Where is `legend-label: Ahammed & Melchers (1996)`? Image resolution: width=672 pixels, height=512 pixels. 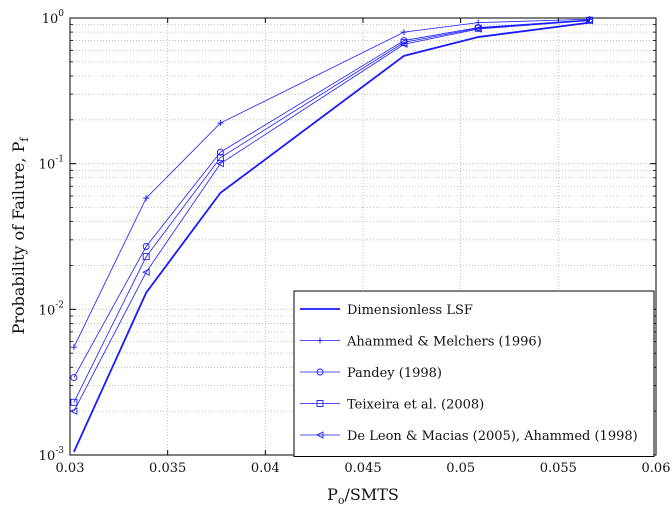
legend-label: Ahammed & Melchers (1996) is located at coordinates (444, 342).